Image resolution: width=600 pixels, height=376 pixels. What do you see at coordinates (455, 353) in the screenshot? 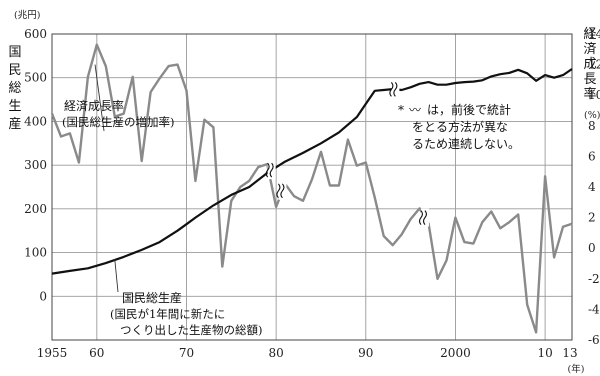
I see `x-tick-label: 2000` at bounding box center [455, 353].